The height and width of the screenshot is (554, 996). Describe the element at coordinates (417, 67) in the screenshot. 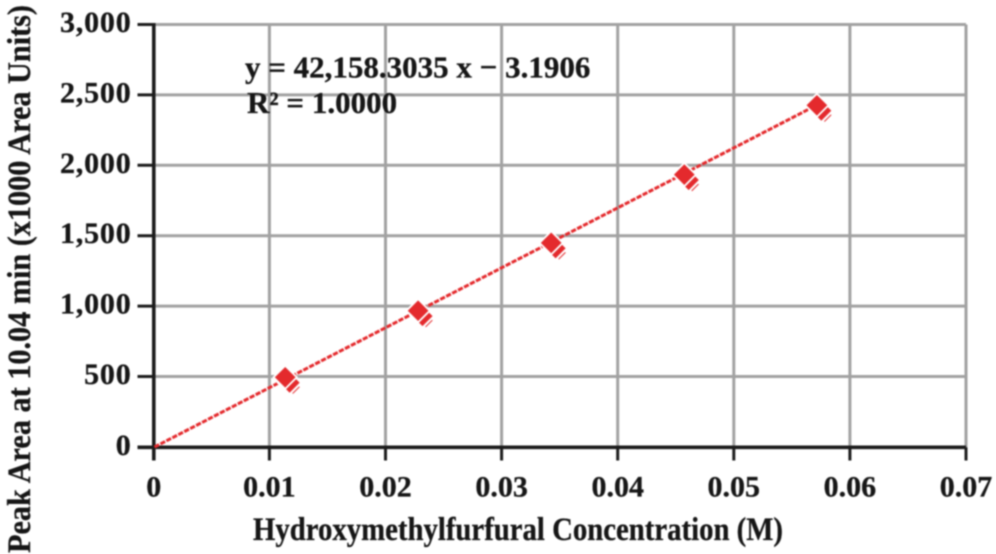

I see `svg-text: y = 42,158.3035 x − 3.1906` at that location.